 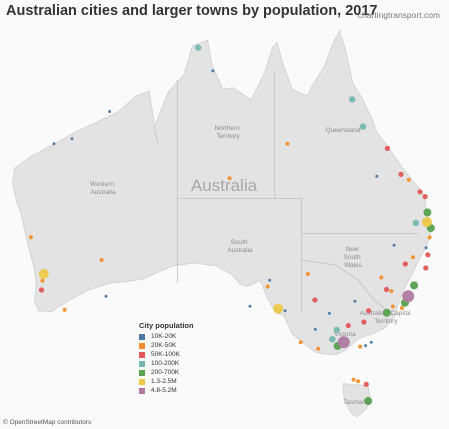 What do you see at coordinates (429, 237) in the screenshot?
I see `city-marker-lismore` at bounding box center [429, 237].